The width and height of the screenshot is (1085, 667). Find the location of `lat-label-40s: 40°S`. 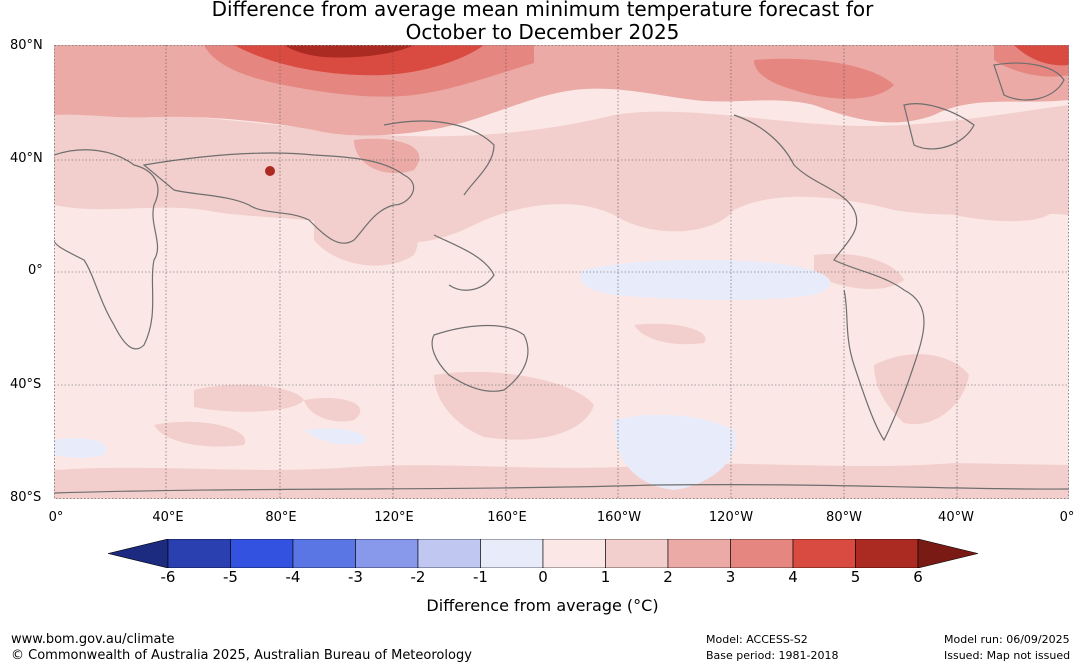

lat-label-40s: 40°S is located at coordinates (26, 384).